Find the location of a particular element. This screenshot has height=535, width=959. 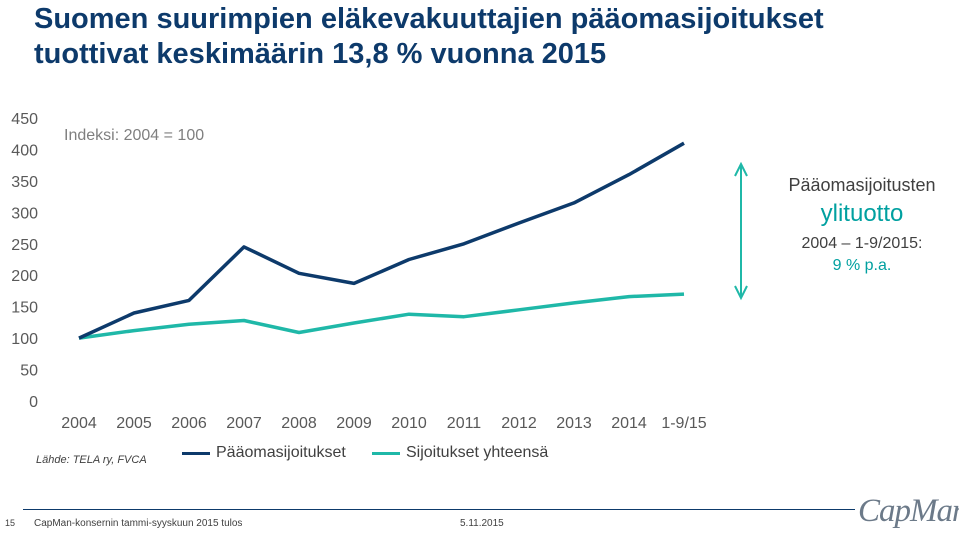

y-axis-ticks: 0 50 100 150 200 250 300 350 400 450 is located at coordinates (24, 261).